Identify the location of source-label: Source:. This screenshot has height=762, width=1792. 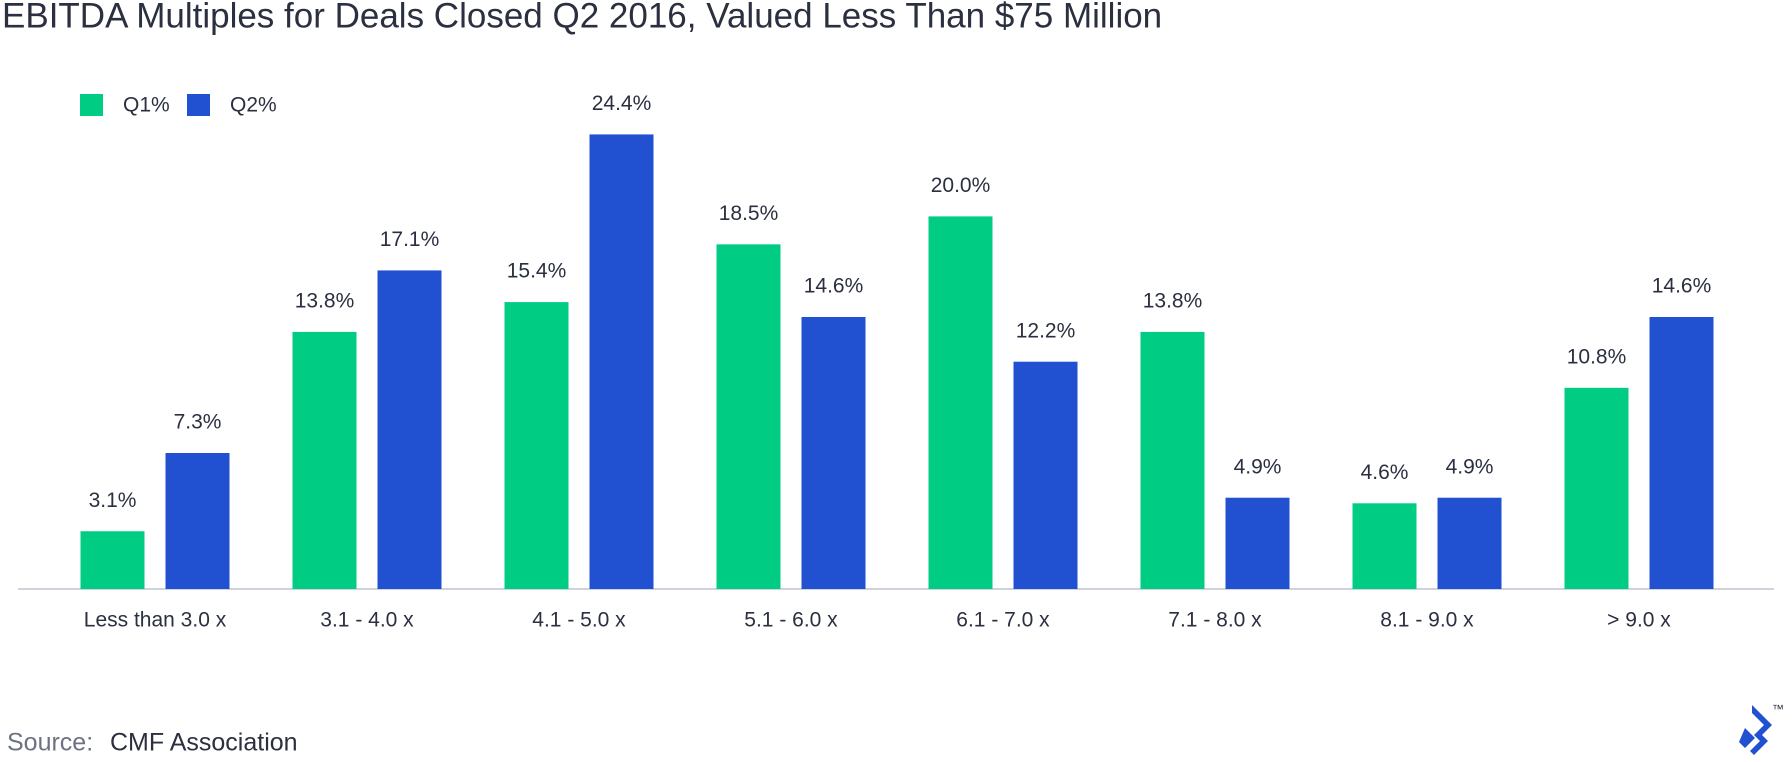
(50, 743).